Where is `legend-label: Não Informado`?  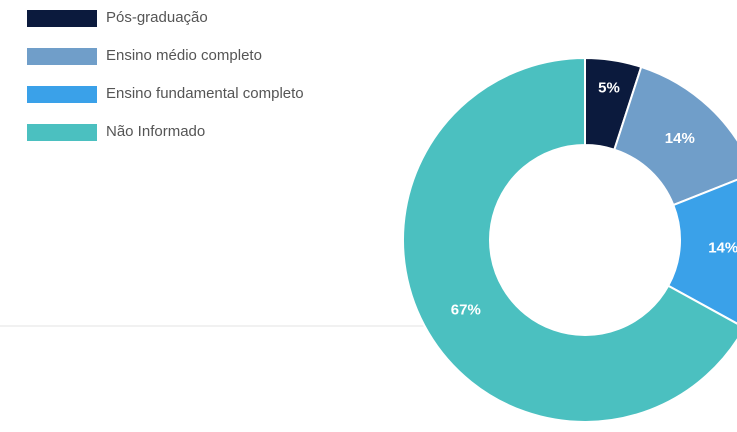
legend-label: Não Informado is located at coordinates (155, 131).